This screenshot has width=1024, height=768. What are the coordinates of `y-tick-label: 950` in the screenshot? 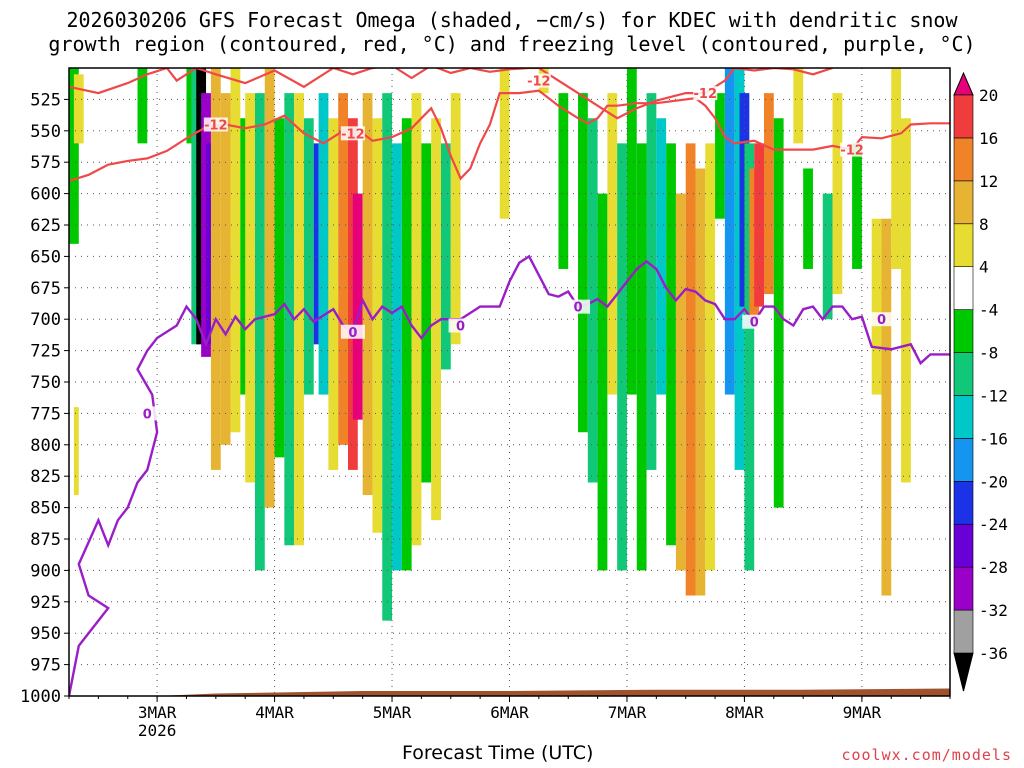 It's located at (45, 634).